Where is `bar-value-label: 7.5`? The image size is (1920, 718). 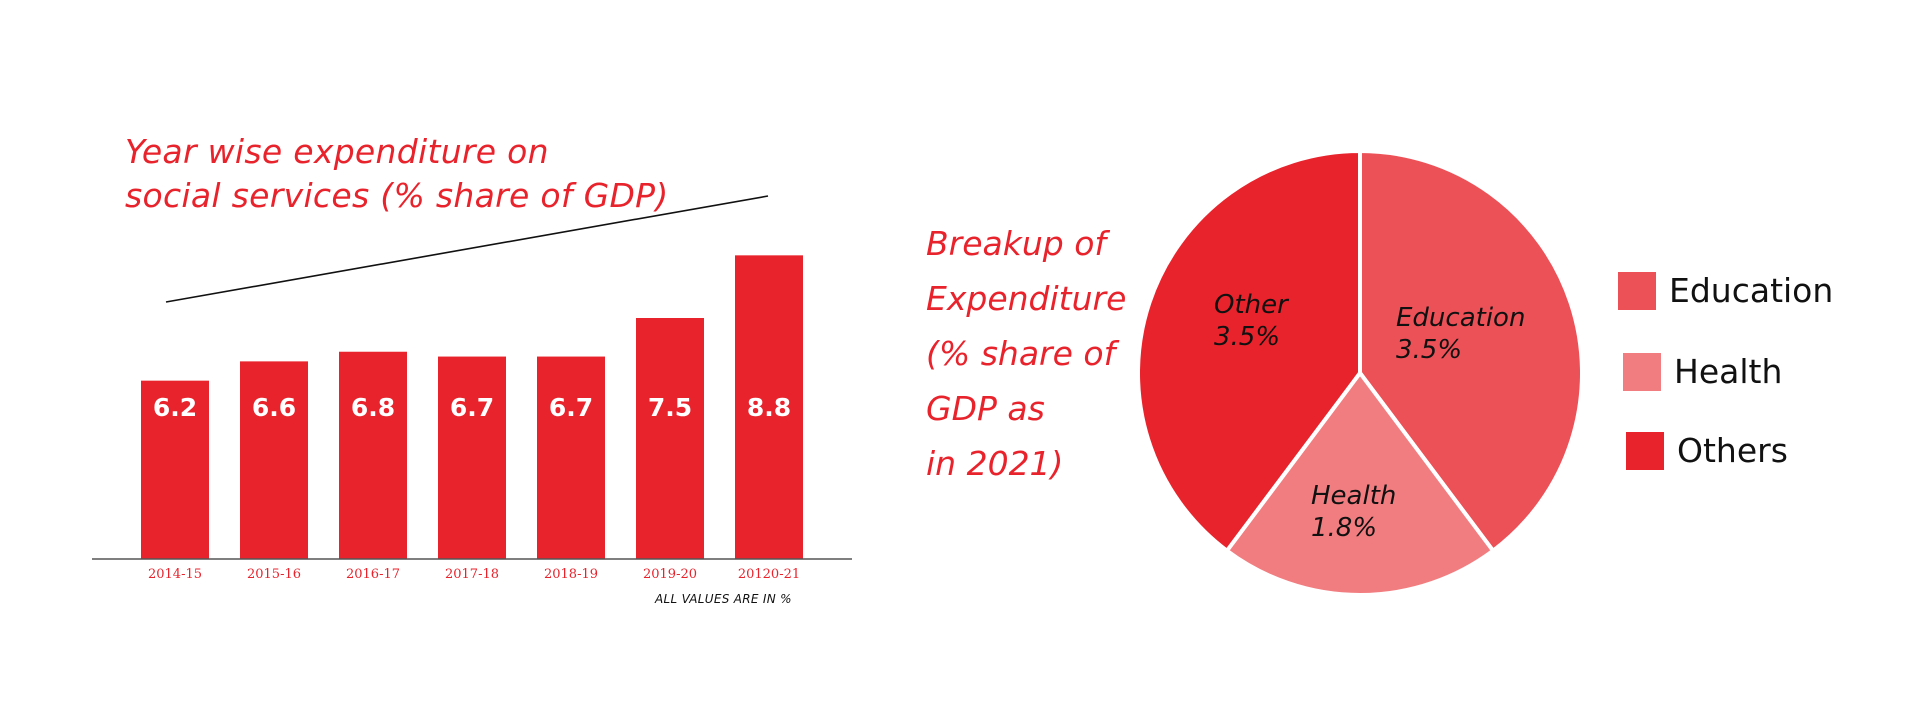
bar-value-label: 7.5 is located at coordinates (670, 407).